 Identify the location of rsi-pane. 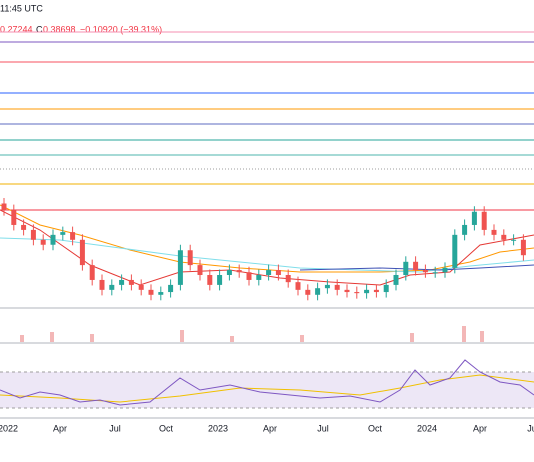
(267, 384).